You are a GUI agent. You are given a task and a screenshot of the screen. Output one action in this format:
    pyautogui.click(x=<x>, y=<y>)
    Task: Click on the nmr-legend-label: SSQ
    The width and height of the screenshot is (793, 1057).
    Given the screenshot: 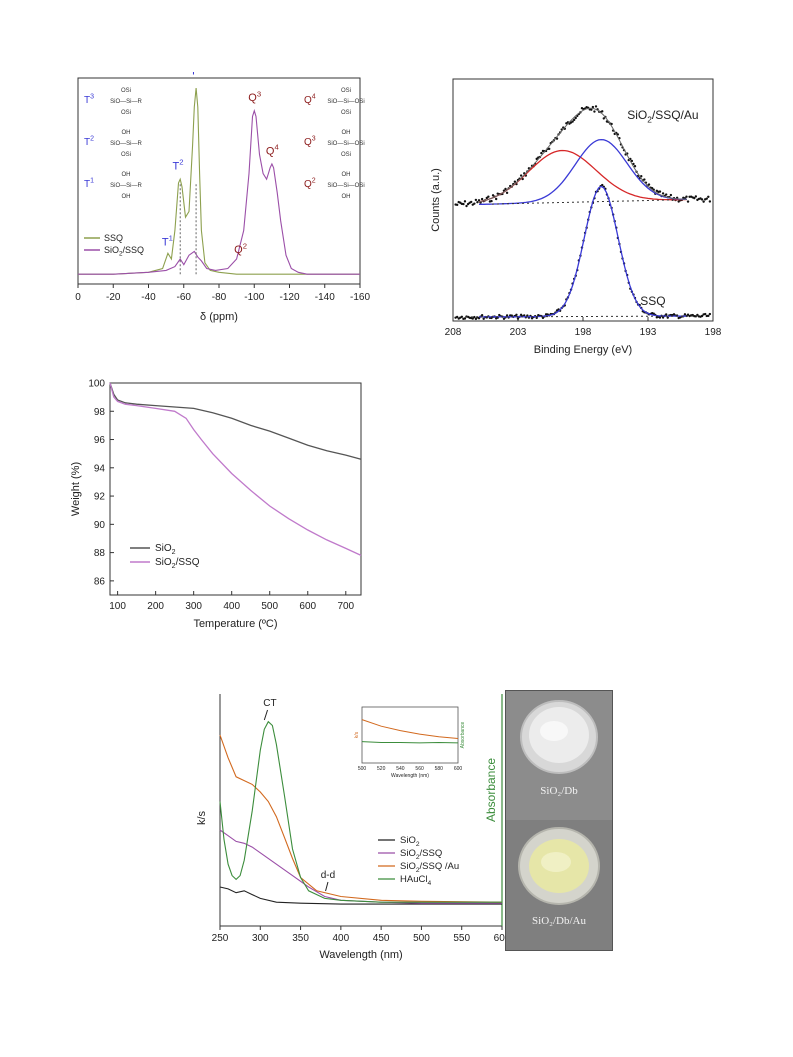 What is the action you would take?
    pyautogui.click(x=113, y=238)
    